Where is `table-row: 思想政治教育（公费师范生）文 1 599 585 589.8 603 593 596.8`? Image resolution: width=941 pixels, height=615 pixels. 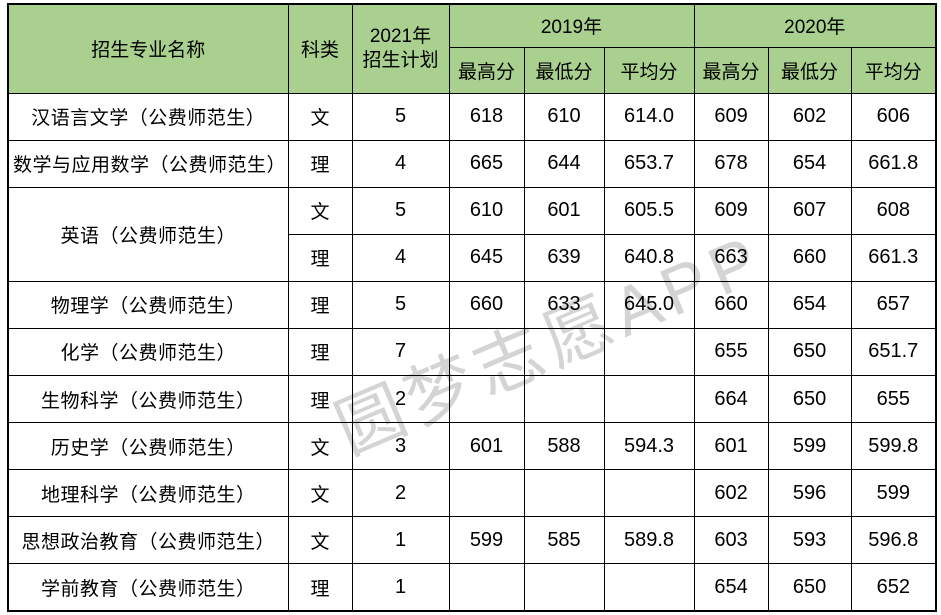 table-row: 思想政治教育（公费师范生）文 1 599 585 589.8 603 593 596.8 is located at coordinates (472, 540).